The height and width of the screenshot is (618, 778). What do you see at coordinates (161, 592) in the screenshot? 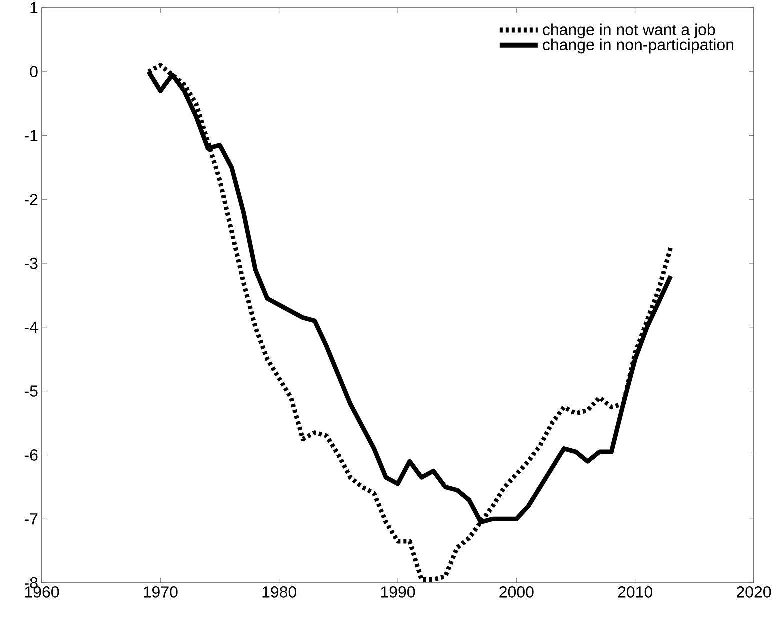
I see `x-tick-label: 1970` at bounding box center [161, 592].